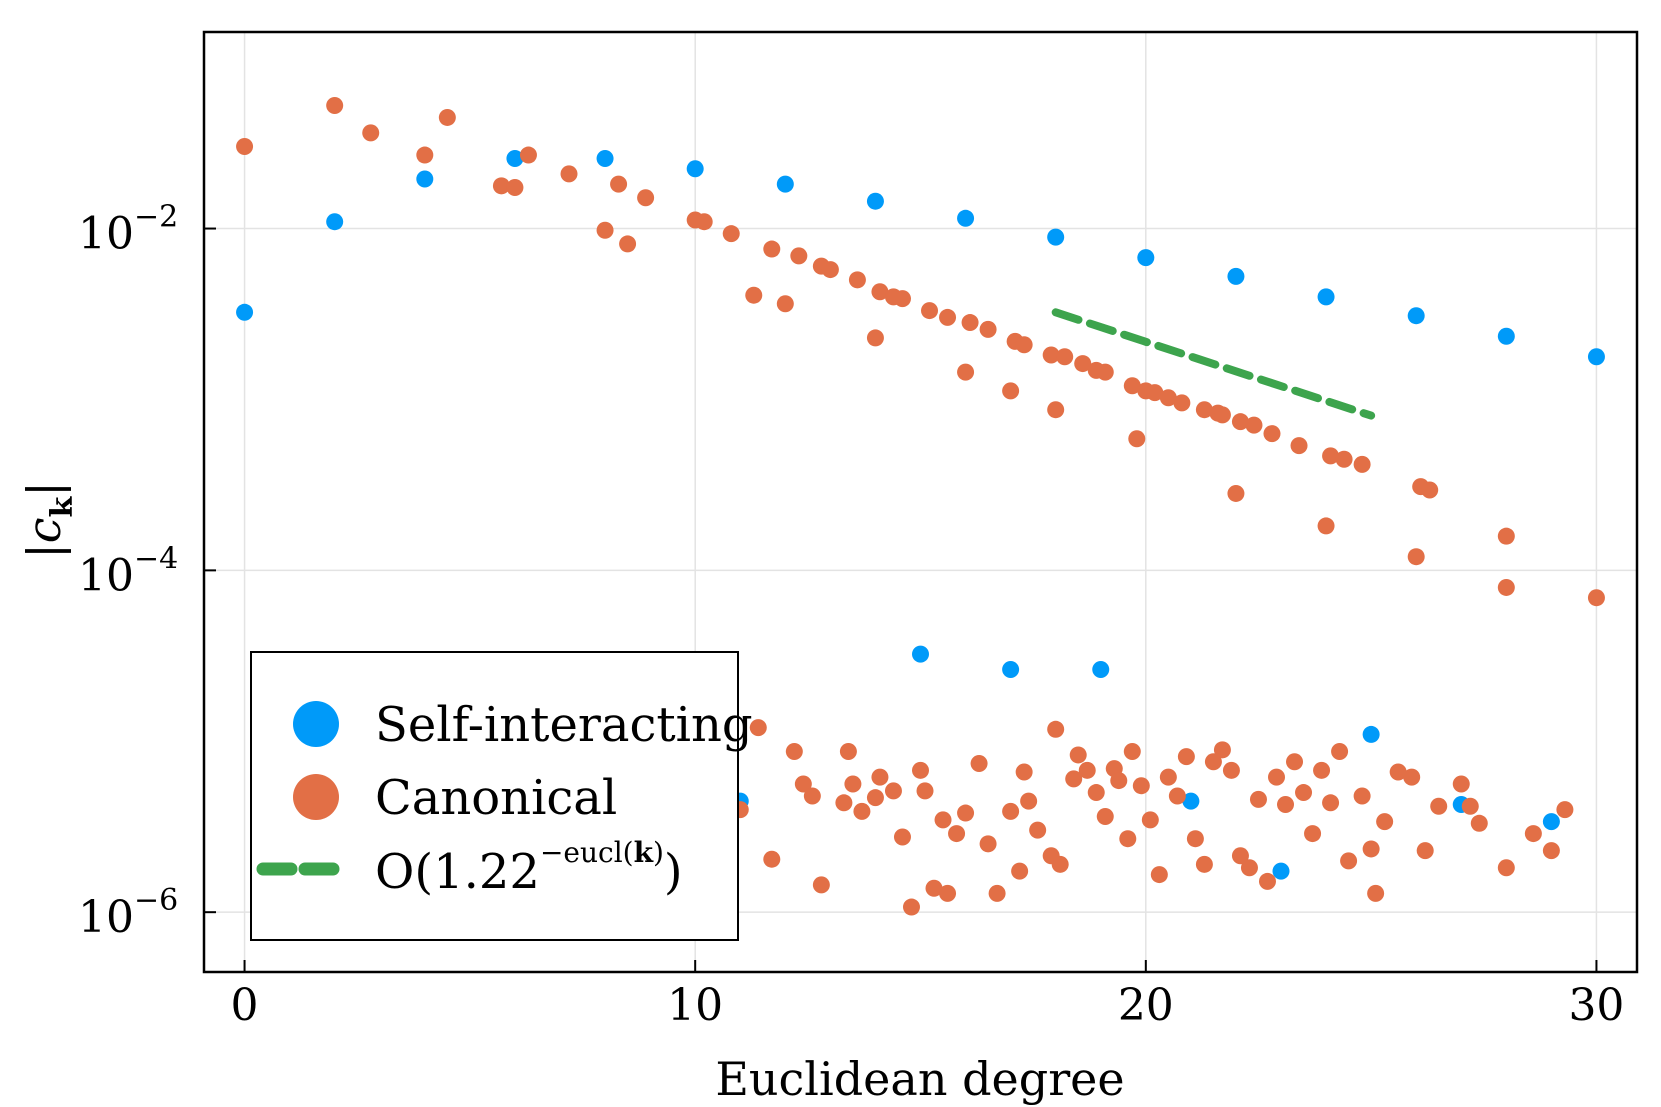  What do you see at coordinates (316, 724) in the screenshot?
I see `legend-marker-self-interacting` at bounding box center [316, 724].